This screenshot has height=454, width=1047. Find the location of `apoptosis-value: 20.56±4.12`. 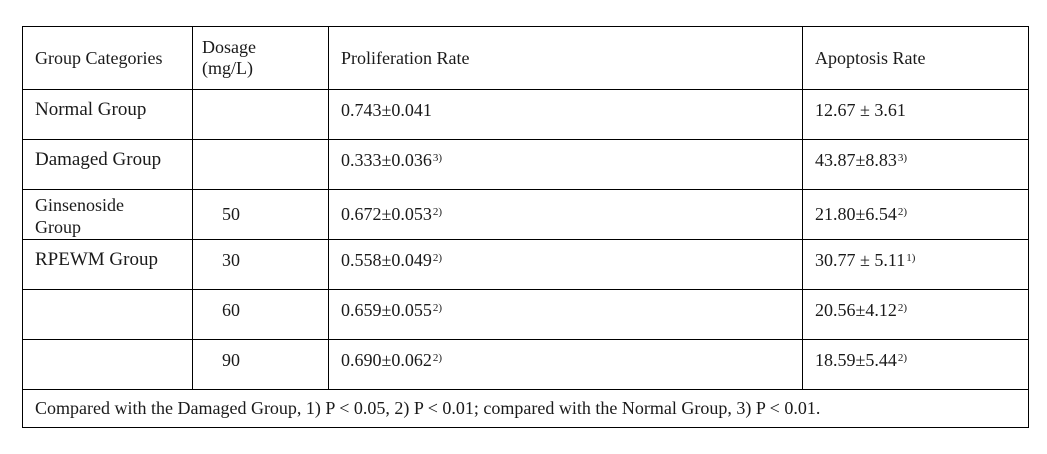

apoptosis-value: 20.56±4.12 is located at coordinates (856, 310).